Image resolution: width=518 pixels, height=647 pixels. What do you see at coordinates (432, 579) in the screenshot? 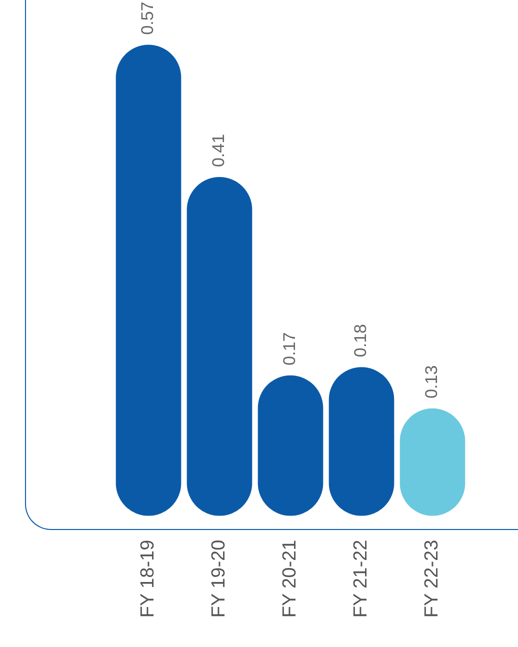
I see `x-tick-label: FY 22-23` at bounding box center [432, 579].